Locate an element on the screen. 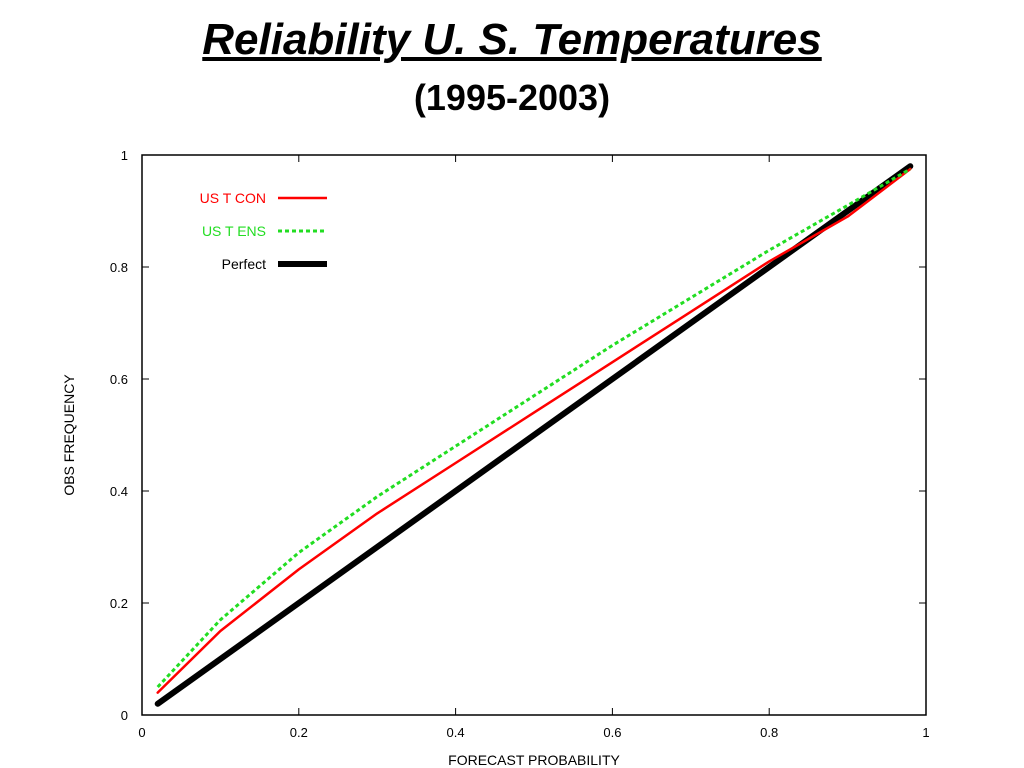 The height and width of the screenshot is (768, 1024). y-tick-label: 0.8 is located at coordinates (119, 267).